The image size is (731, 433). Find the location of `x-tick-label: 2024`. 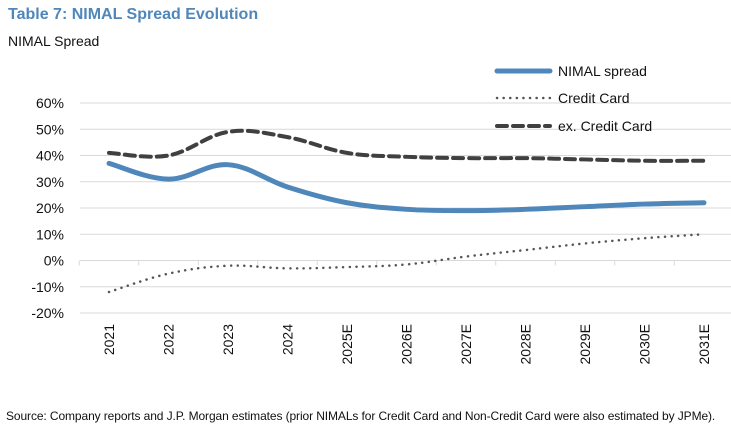

x-tick-label: 2024 is located at coordinates (288, 339).